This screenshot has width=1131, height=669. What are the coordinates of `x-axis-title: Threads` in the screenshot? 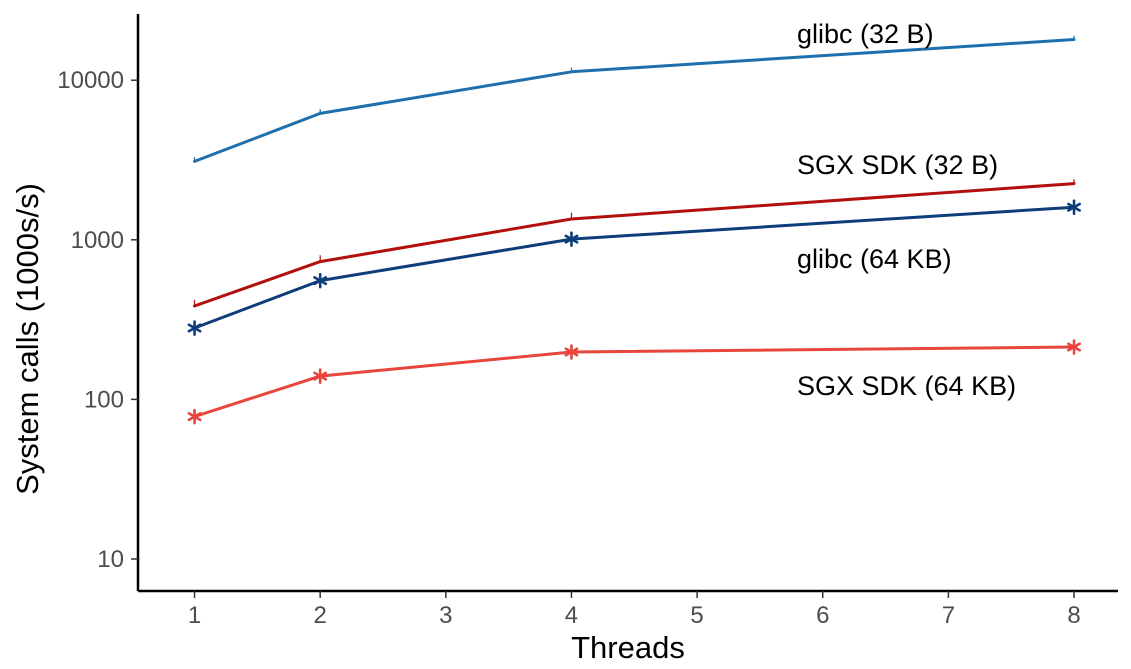 It's located at (628, 647).